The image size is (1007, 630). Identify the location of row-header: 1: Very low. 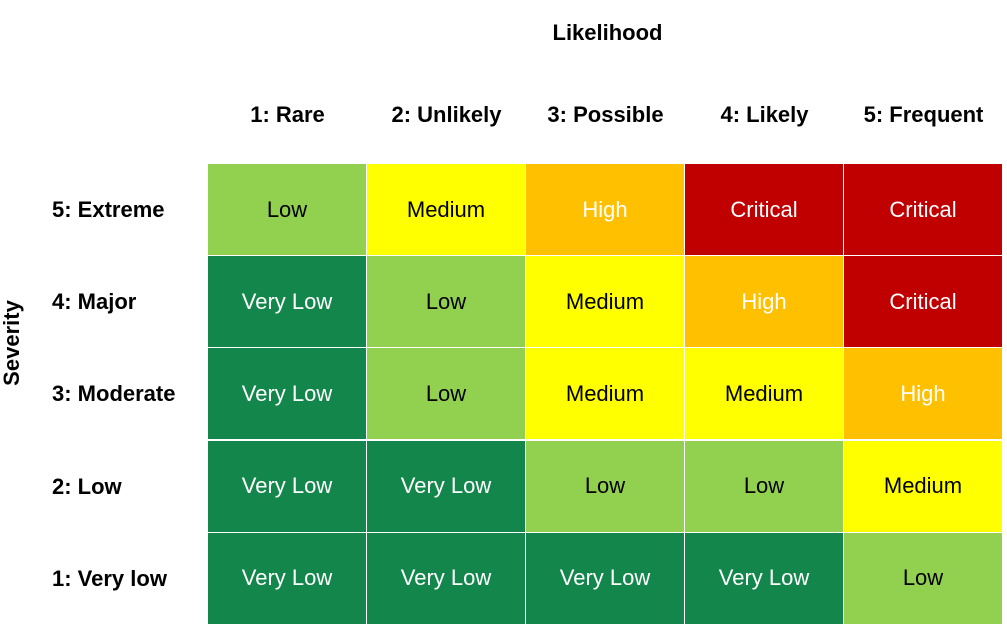
(109, 578).